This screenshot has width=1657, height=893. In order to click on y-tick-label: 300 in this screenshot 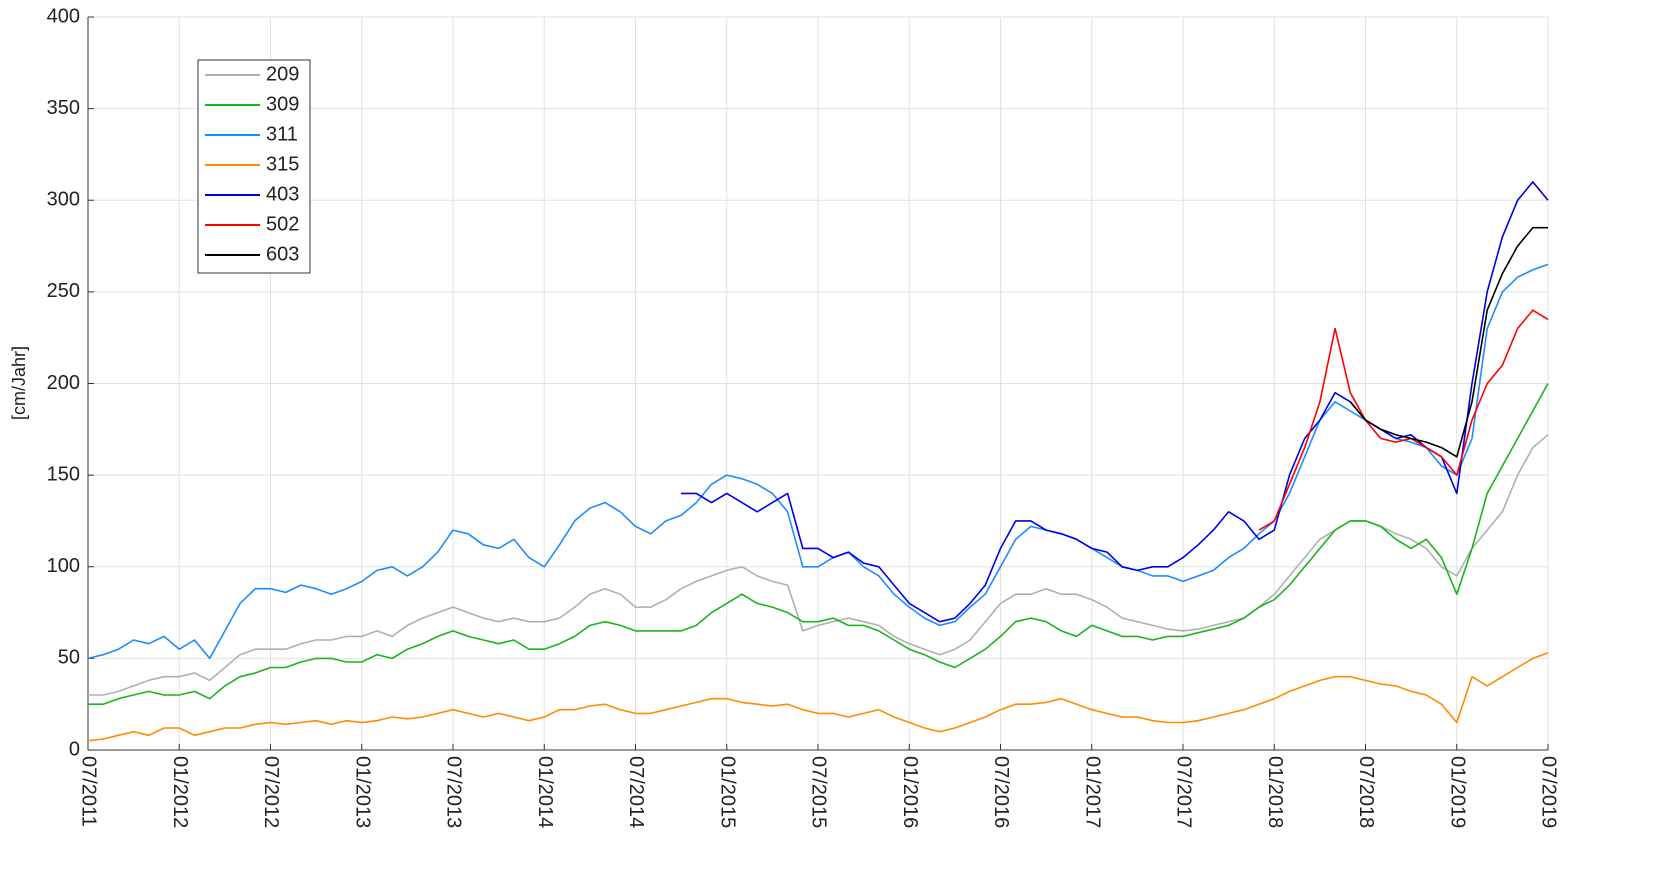, I will do `click(63, 200)`.